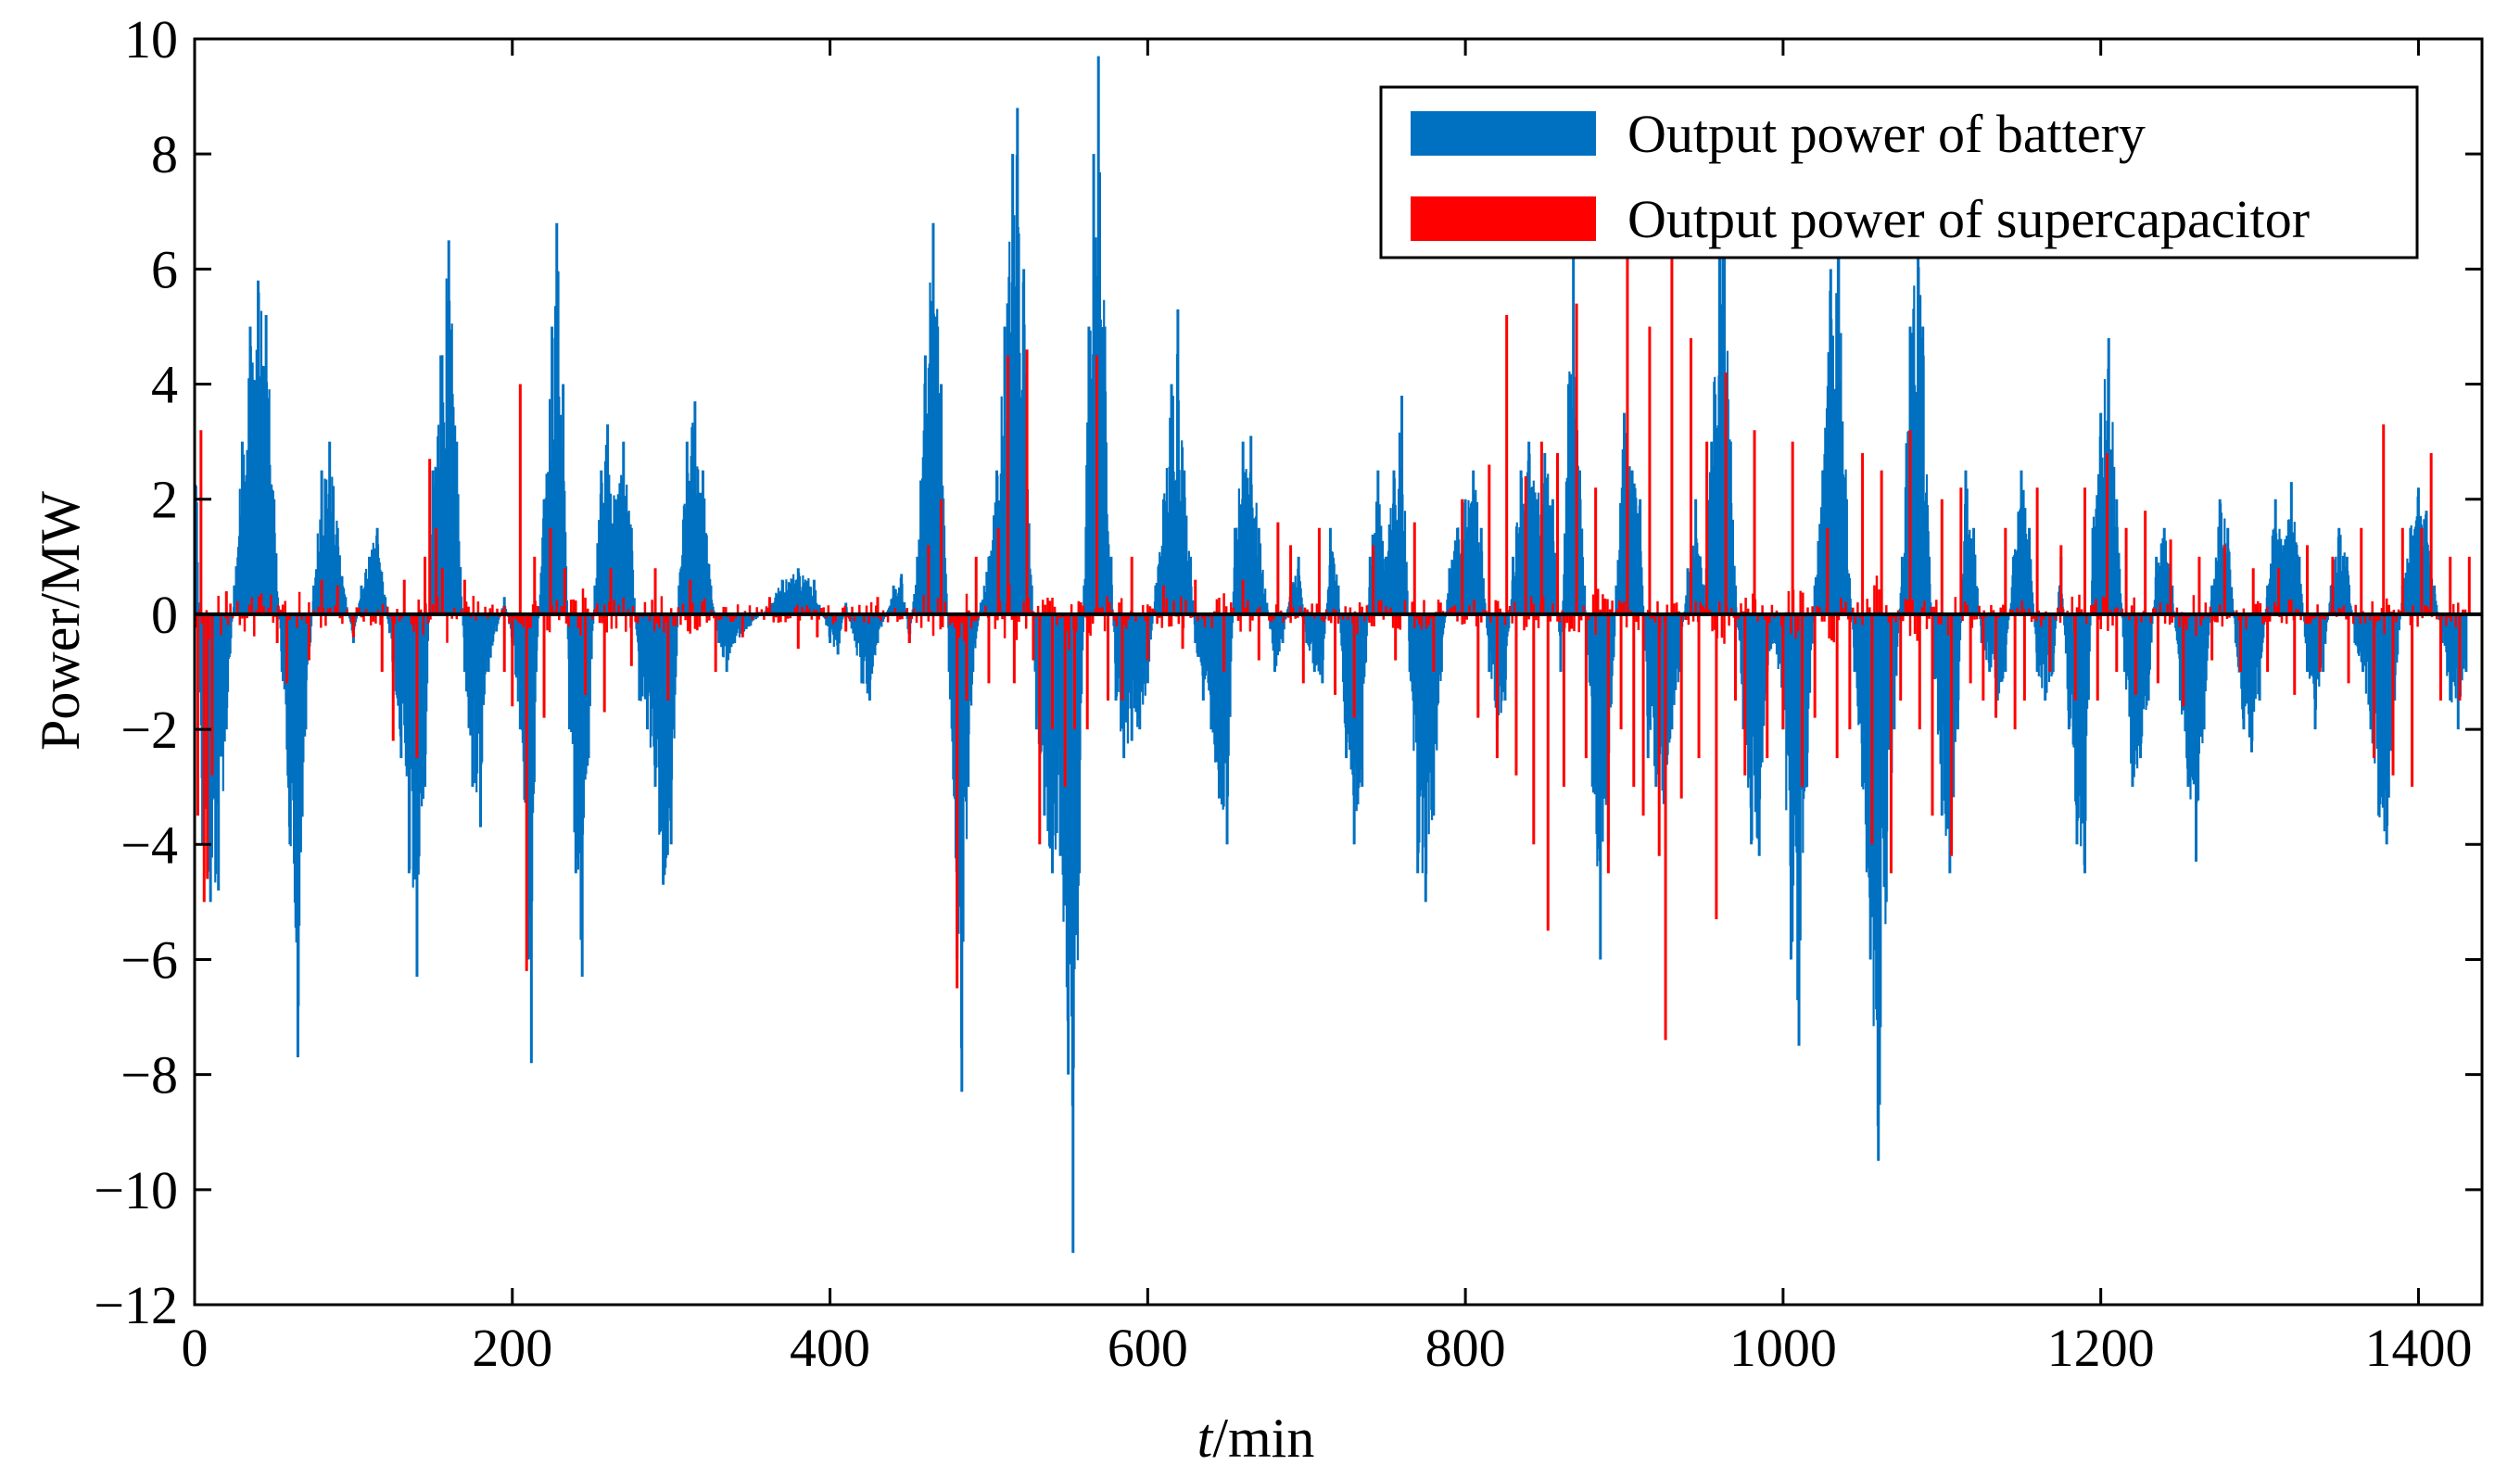  What do you see at coordinates (1205, 1438) in the screenshot?
I see `x-axis-title-italic: t` at bounding box center [1205, 1438].